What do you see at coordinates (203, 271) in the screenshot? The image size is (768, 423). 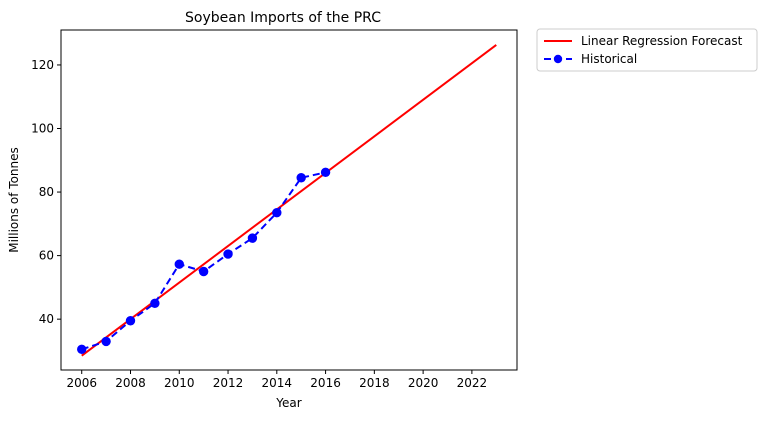 I see `data-point-historical-2011` at bounding box center [203, 271].